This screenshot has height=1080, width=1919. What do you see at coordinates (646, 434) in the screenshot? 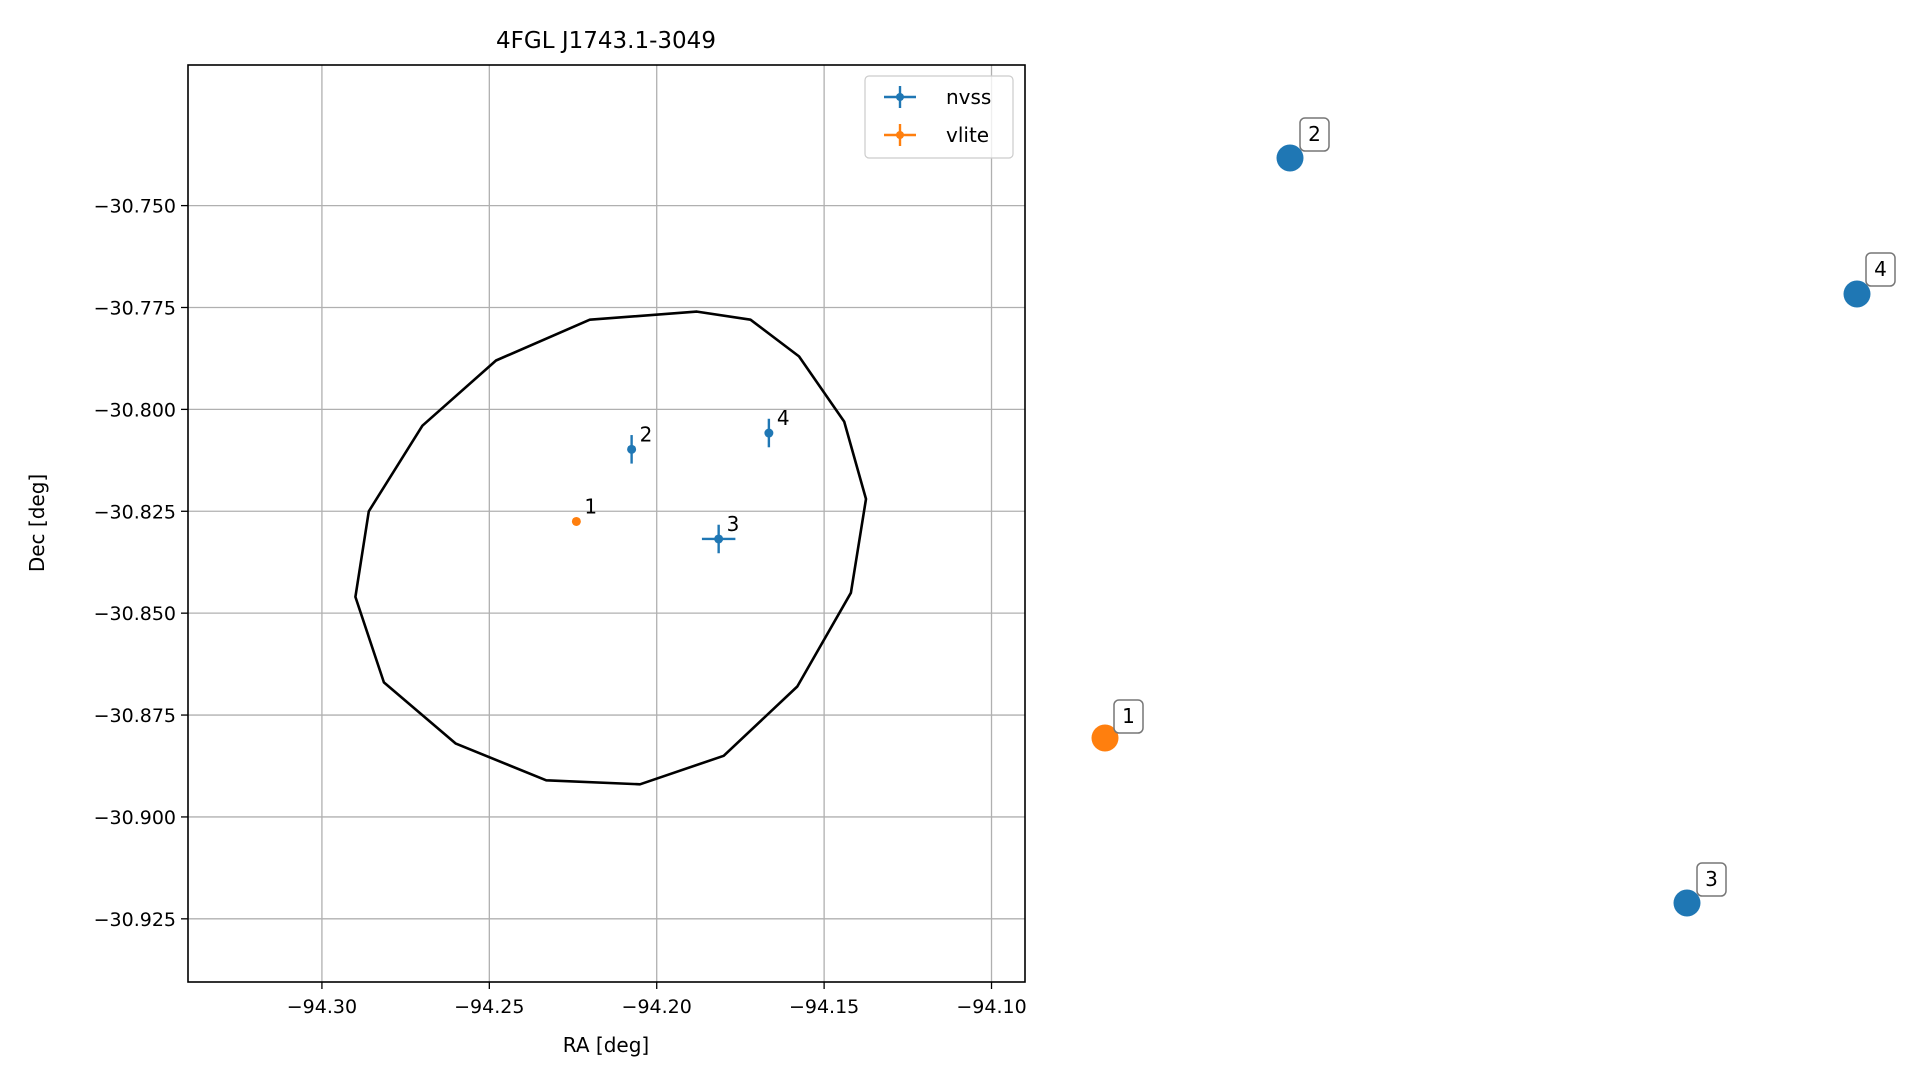
I see `point-label: 2` at bounding box center [646, 434].